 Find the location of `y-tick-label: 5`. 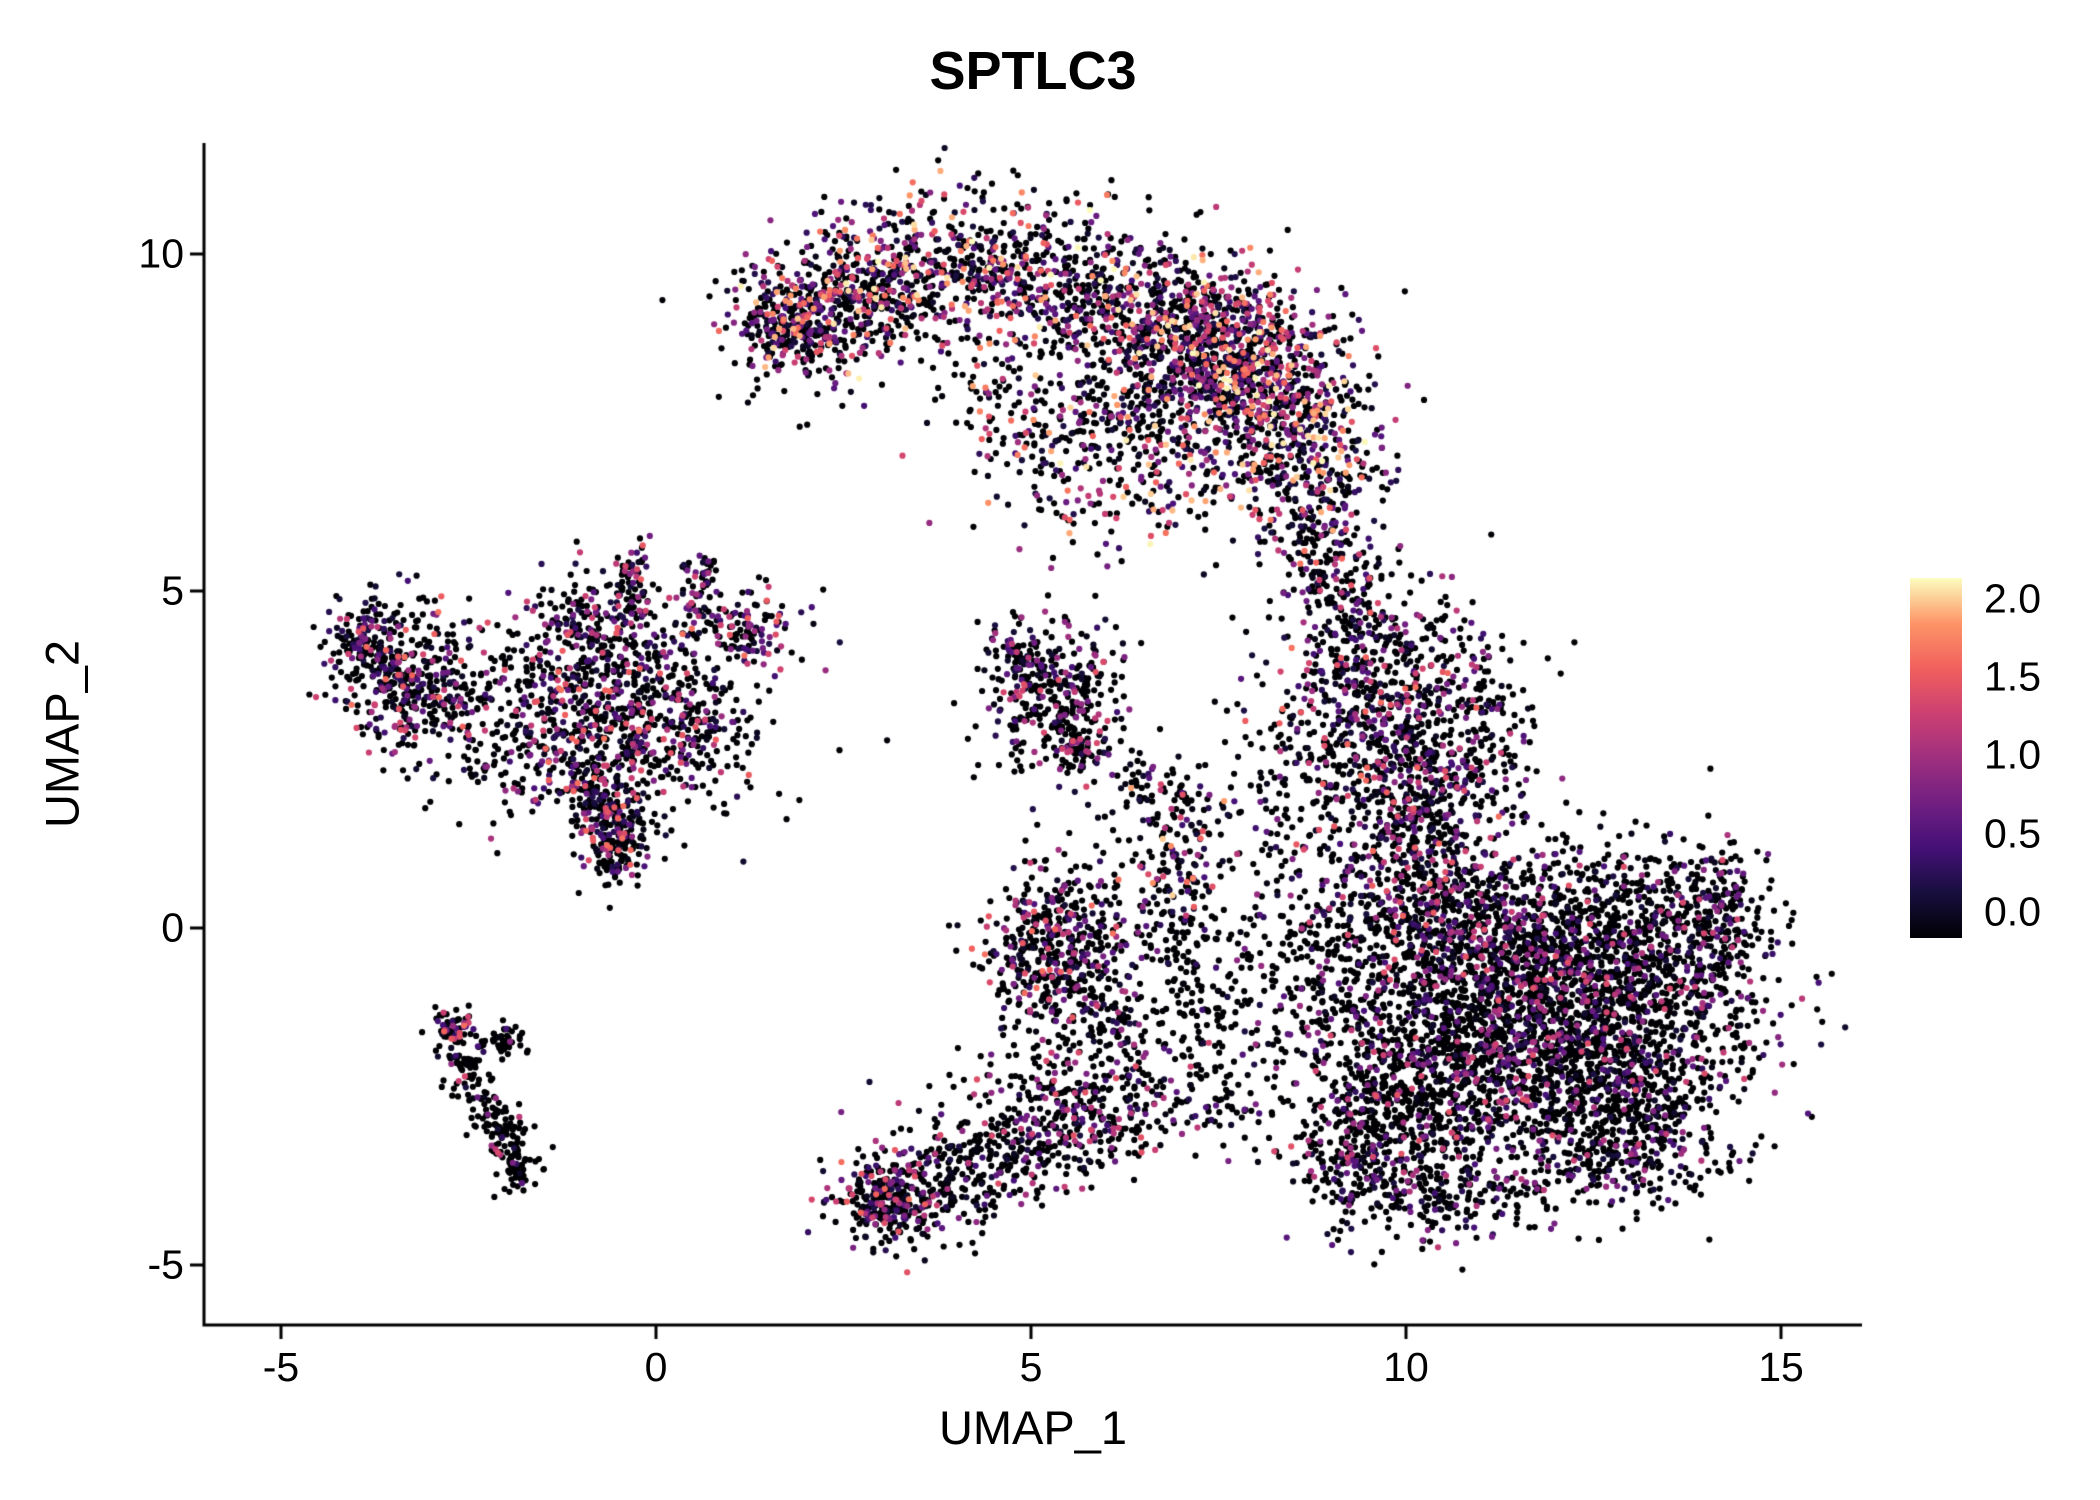

y-tick-label: 5 is located at coordinates (172, 590).